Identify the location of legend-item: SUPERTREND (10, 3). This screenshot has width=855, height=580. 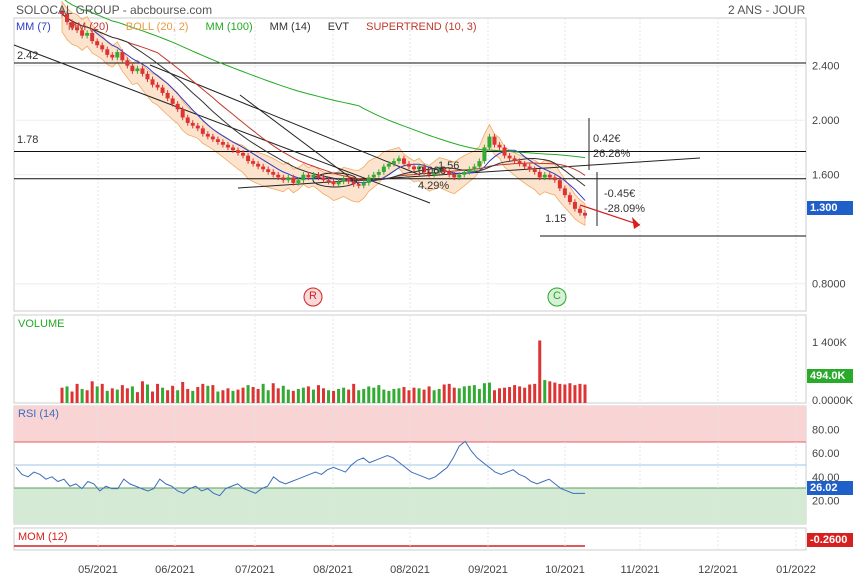
(421, 27).